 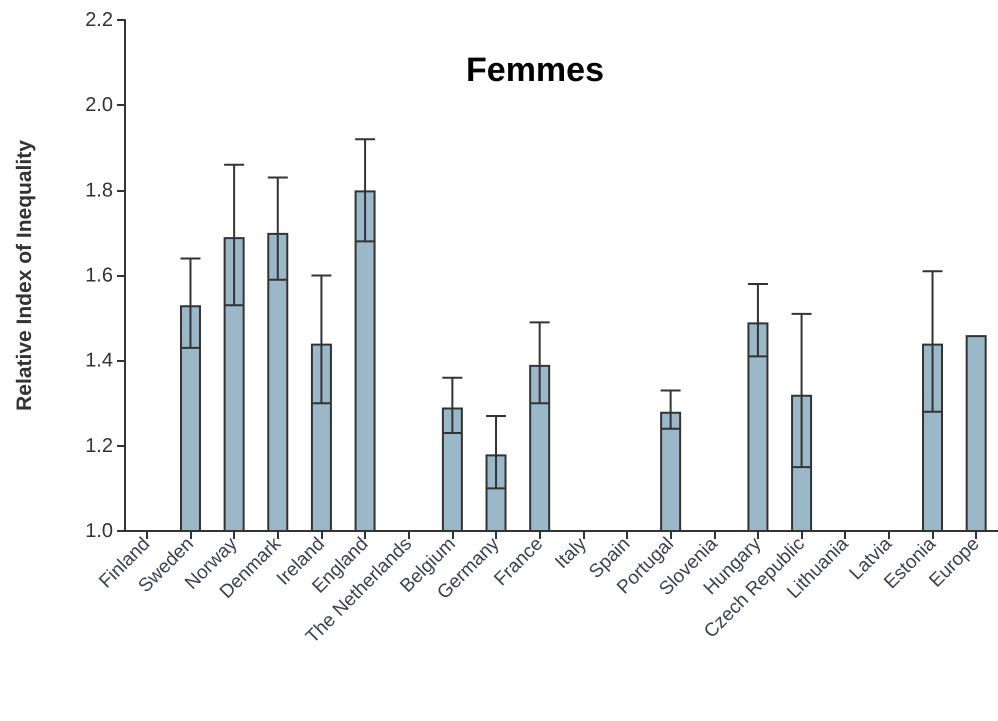 What do you see at coordinates (99, 20) in the screenshot?
I see `y-tick-label: 2.2` at bounding box center [99, 20].